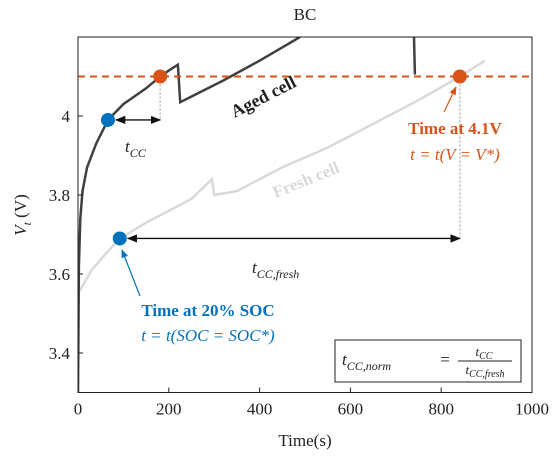 This screenshot has width=555, height=460. What do you see at coordinates (20, 208) in the screenshot?
I see `y-axis-label-unit: (V)` at bounding box center [20, 208].